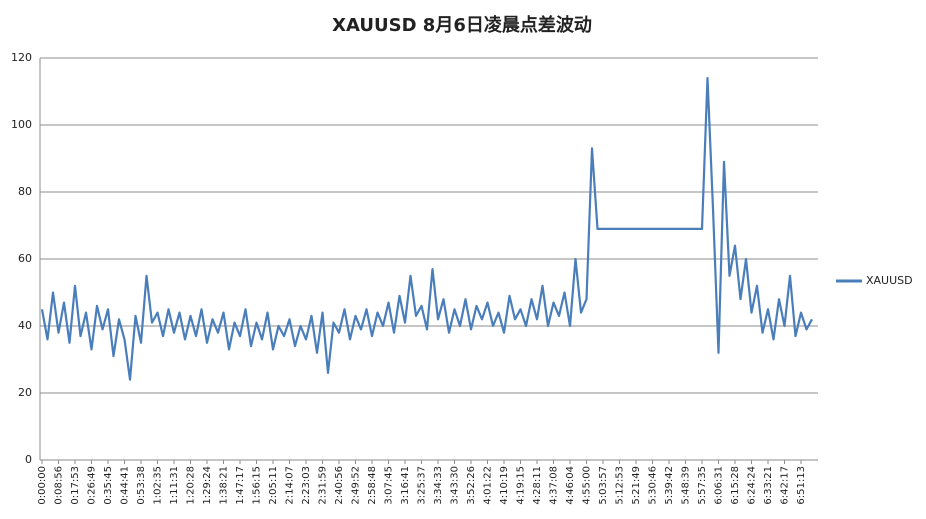 The width and height of the screenshot is (926, 519). Describe the element at coordinates (25, 191) in the screenshot. I see `y-tick-label: 80` at that location.